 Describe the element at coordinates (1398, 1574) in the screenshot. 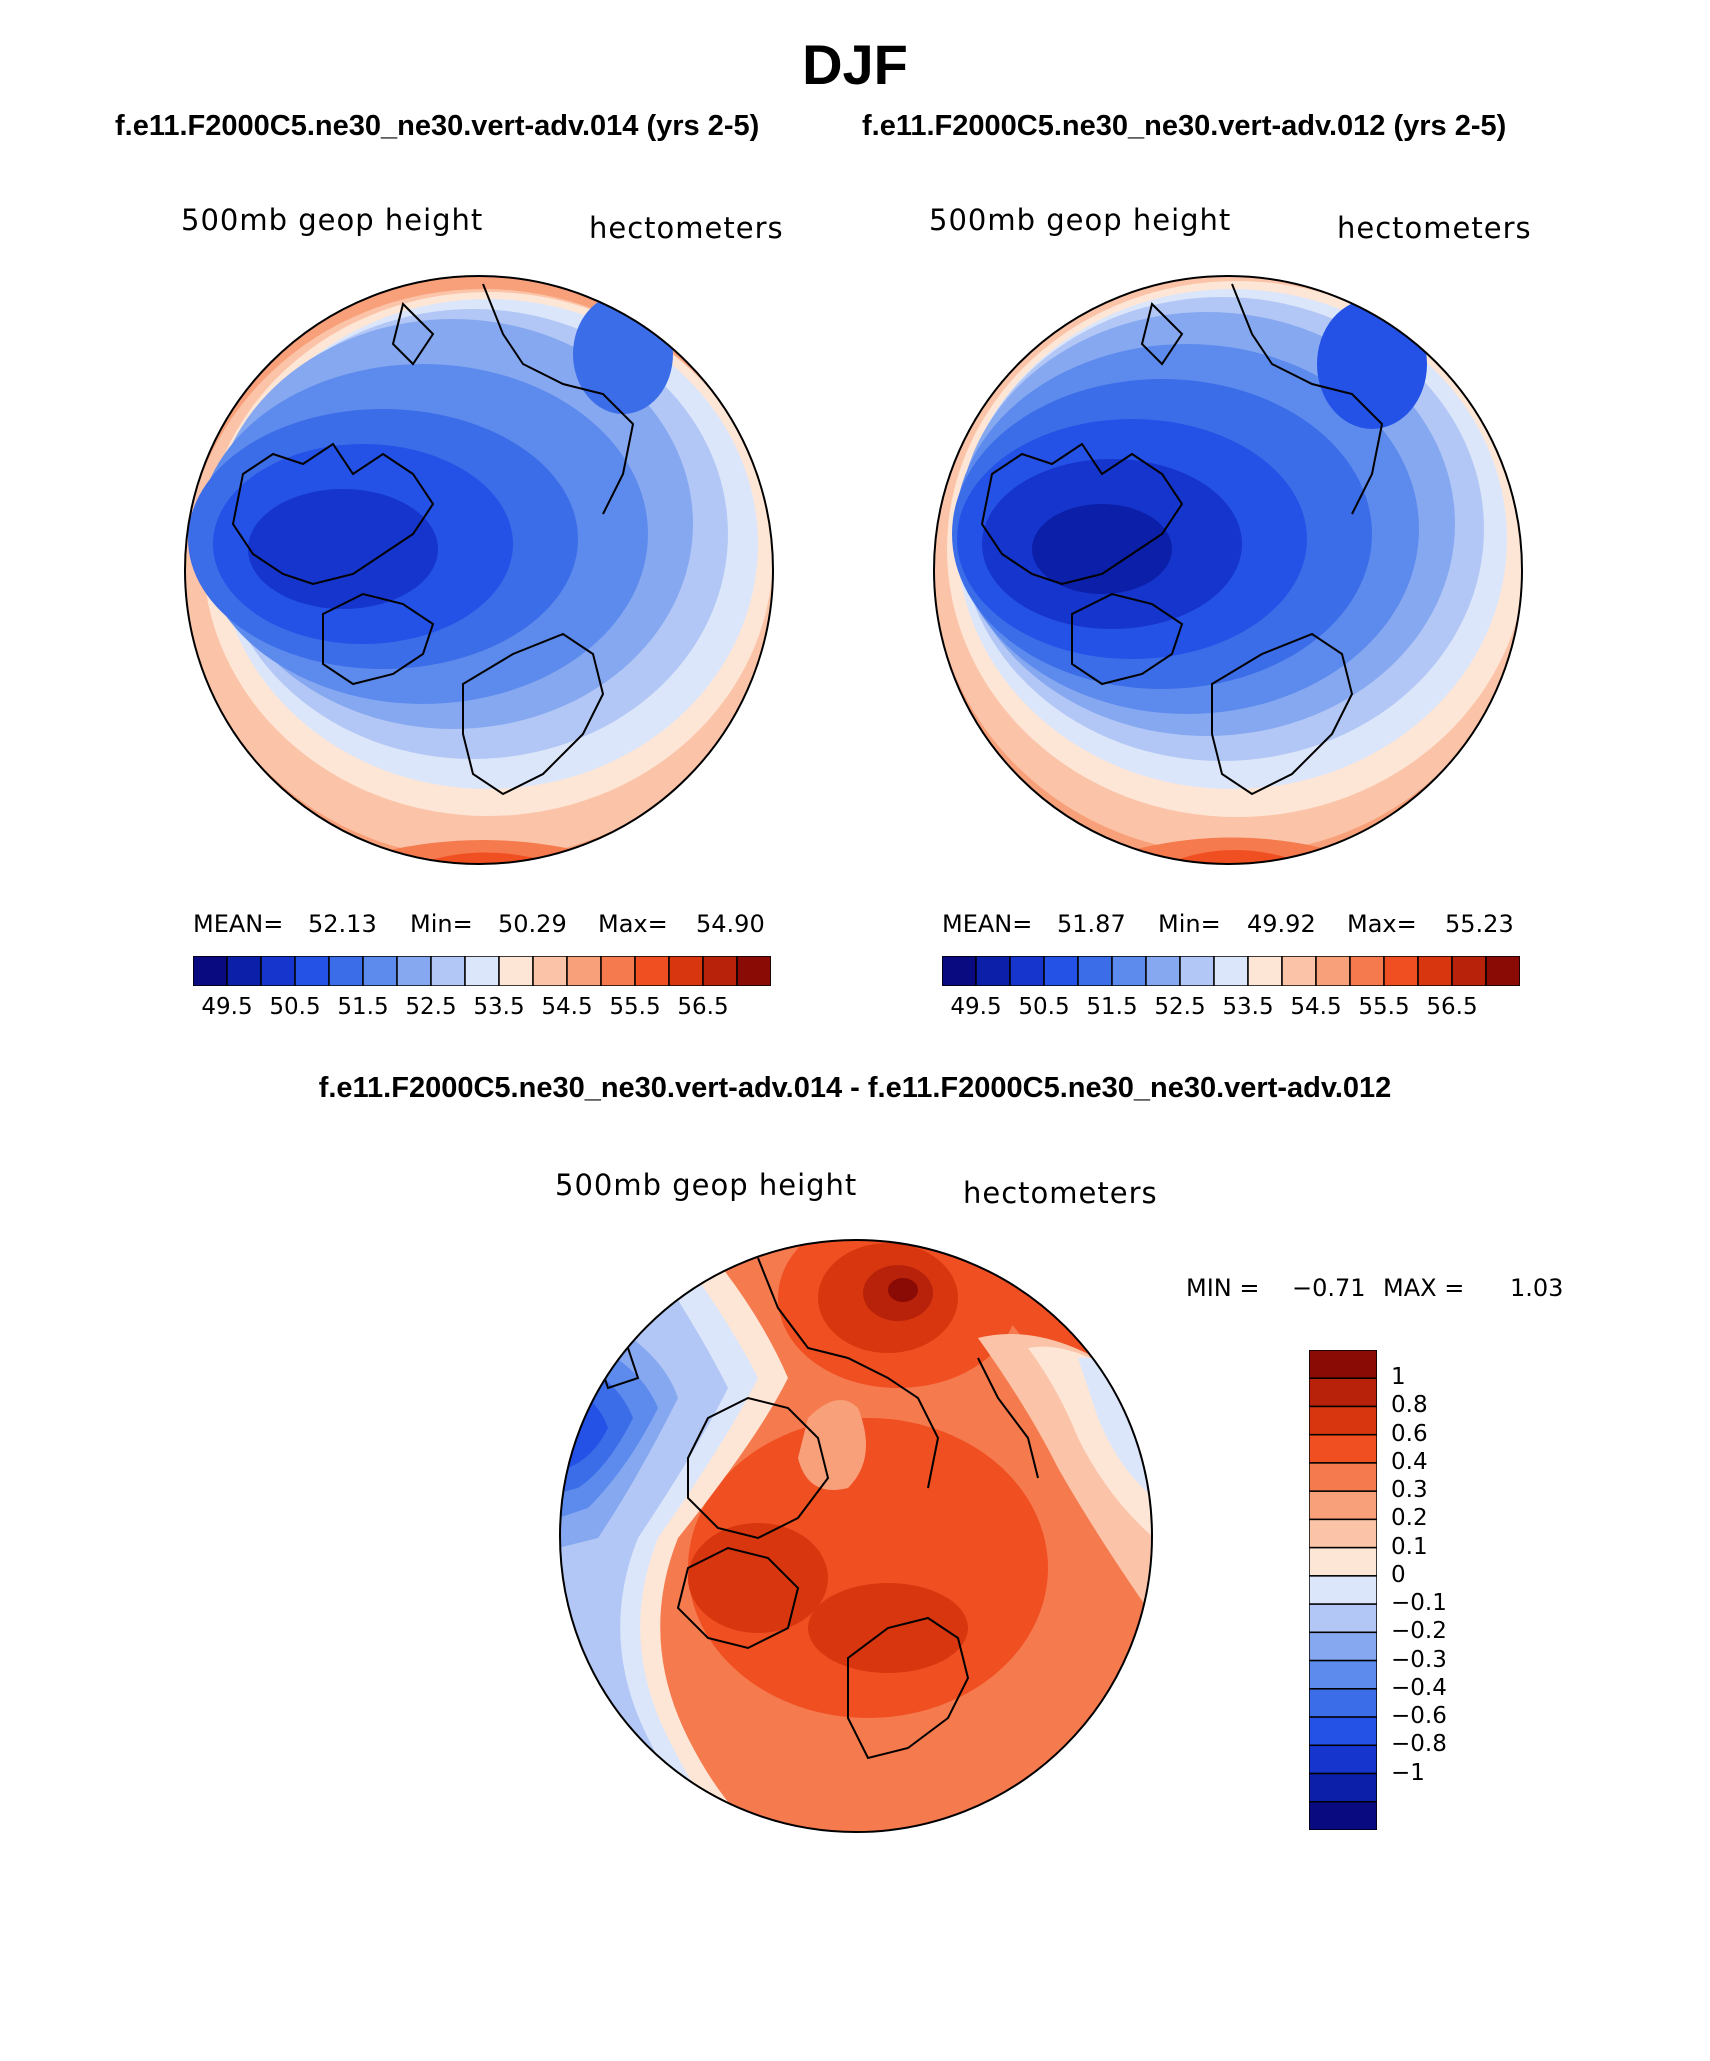

I see `diff-colorbar-tick-label: 0` at that location.